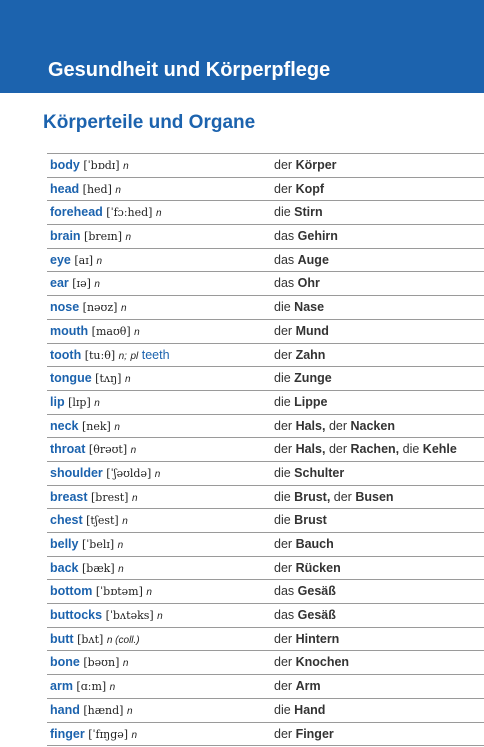  I want to click on part-of-speech: n (coll.), so click(123, 640).